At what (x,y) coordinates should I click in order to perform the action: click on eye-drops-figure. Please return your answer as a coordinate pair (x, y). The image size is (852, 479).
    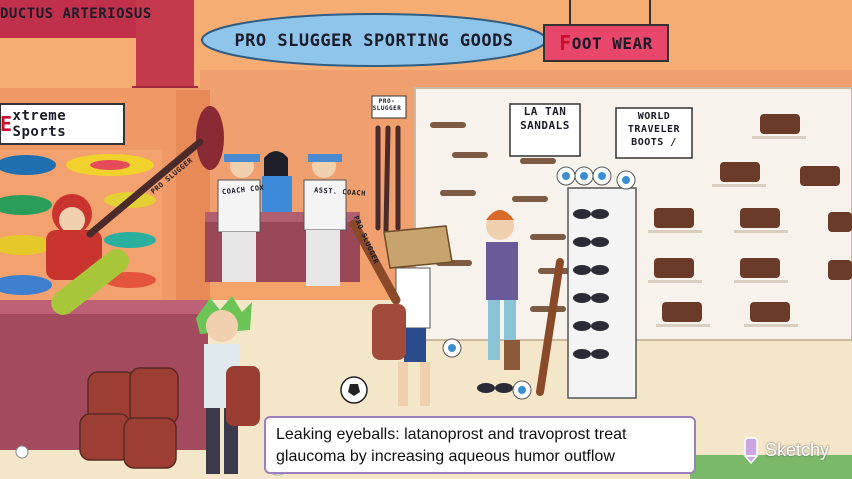
    Looking at the image, I should click on (503, 290).